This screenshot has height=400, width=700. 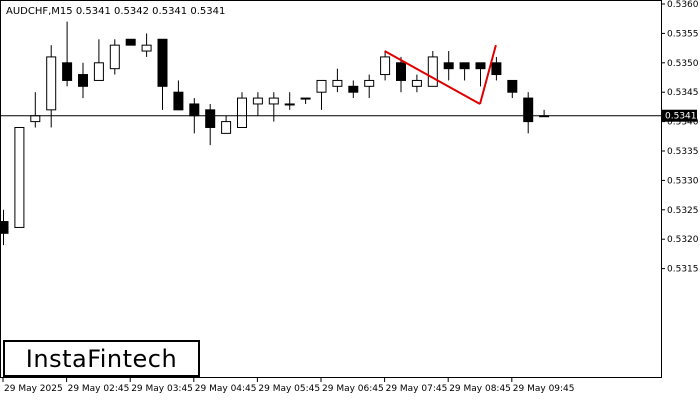 What do you see at coordinates (480, 389) in the screenshot?
I see `x-tick-label: 29 May 08:45` at bounding box center [480, 389].